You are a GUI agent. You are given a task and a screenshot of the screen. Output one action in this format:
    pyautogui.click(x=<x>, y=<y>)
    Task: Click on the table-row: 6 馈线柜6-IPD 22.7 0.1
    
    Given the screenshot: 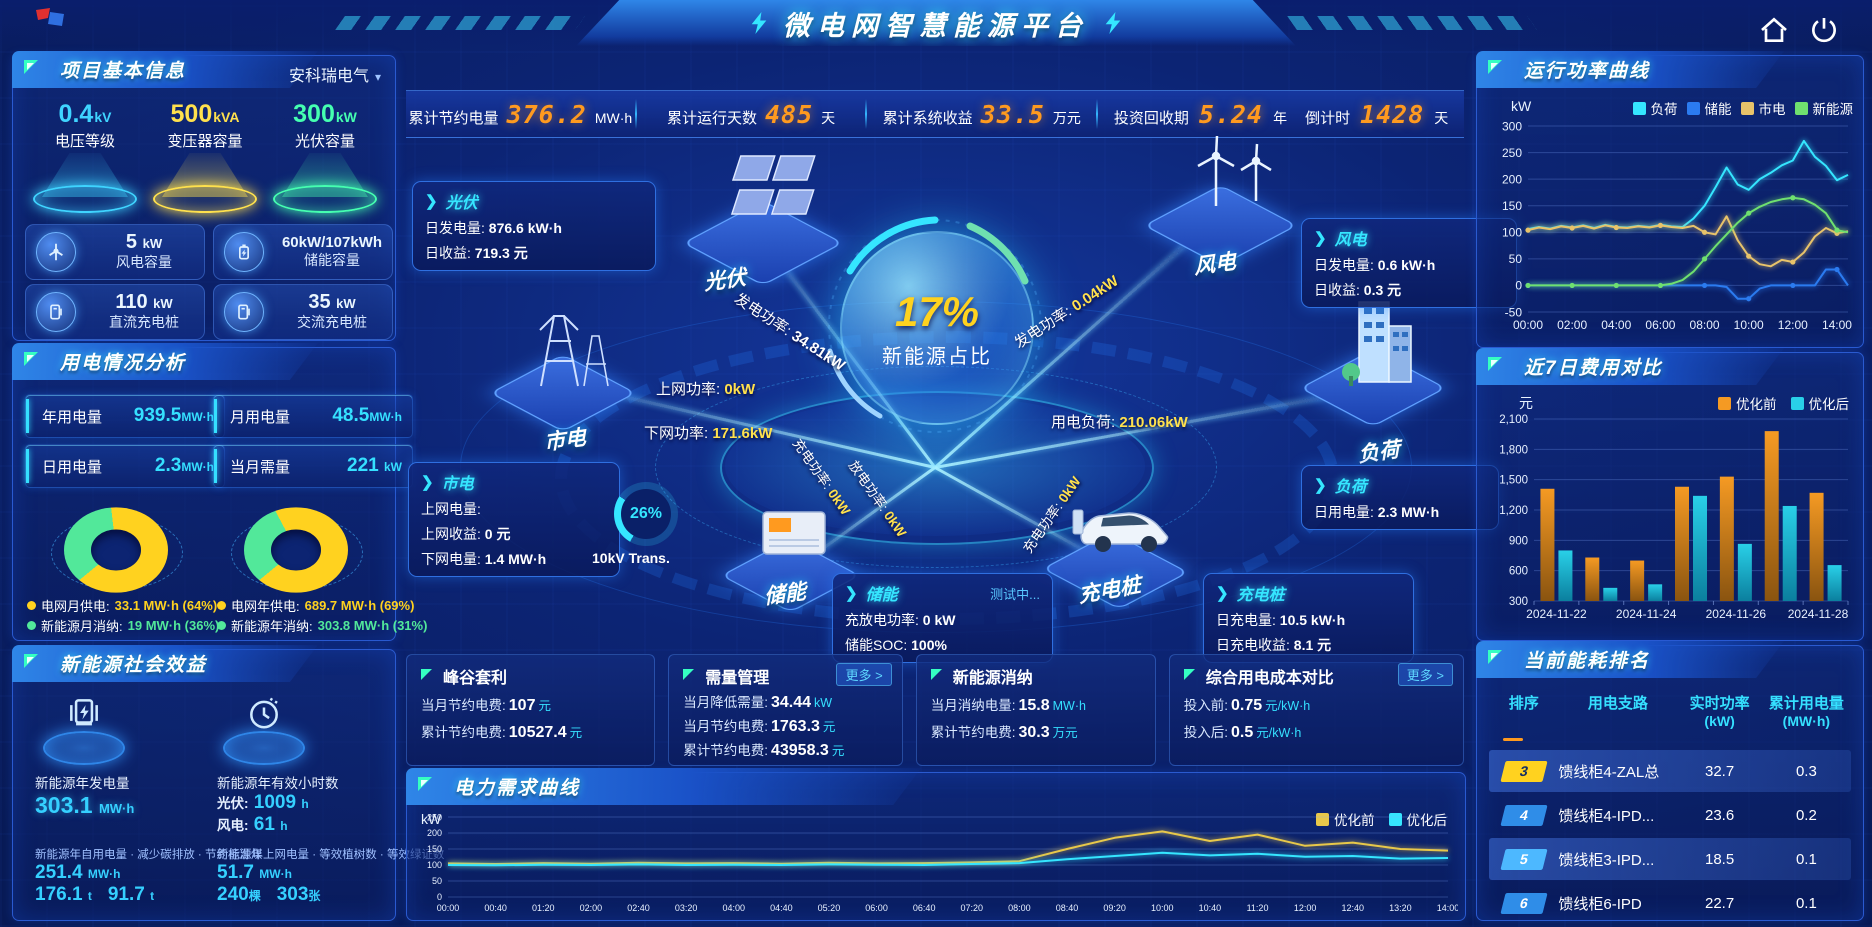 What is the action you would take?
    pyautogui.click(x=1670, y=898)
    